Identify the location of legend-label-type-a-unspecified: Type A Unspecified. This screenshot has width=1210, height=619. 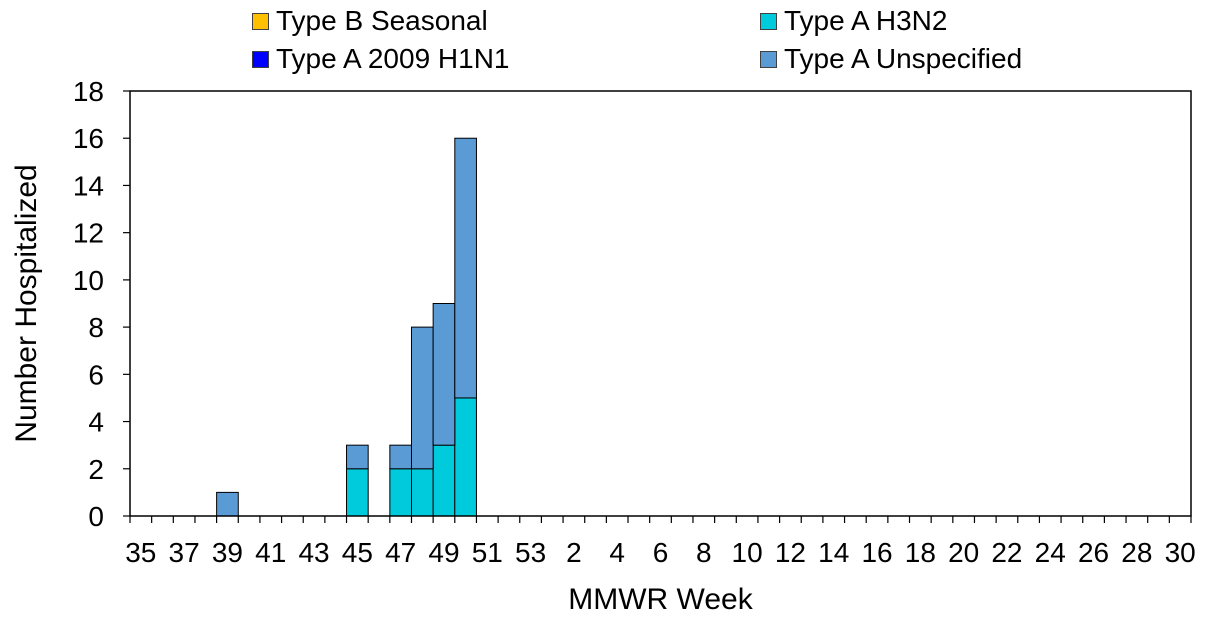
(903, 58).